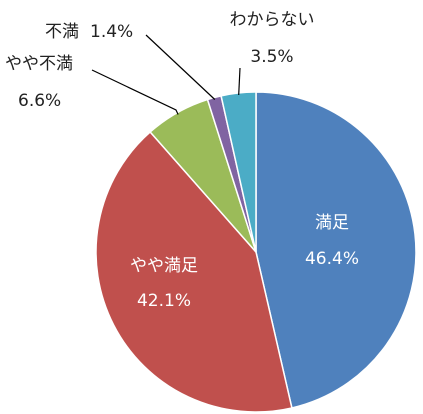 Image resolution: width=423 pixels, height=414 pixels. What do you see at coordinates (272, 20) in the screenshot?
I see `slice-label-wakaranai: わからない` at bounding box center [272, 20].